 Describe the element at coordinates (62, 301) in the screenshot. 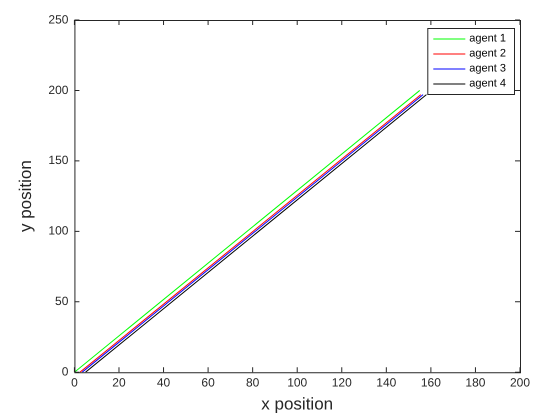

I see `y-tick-label: 50` at that location.